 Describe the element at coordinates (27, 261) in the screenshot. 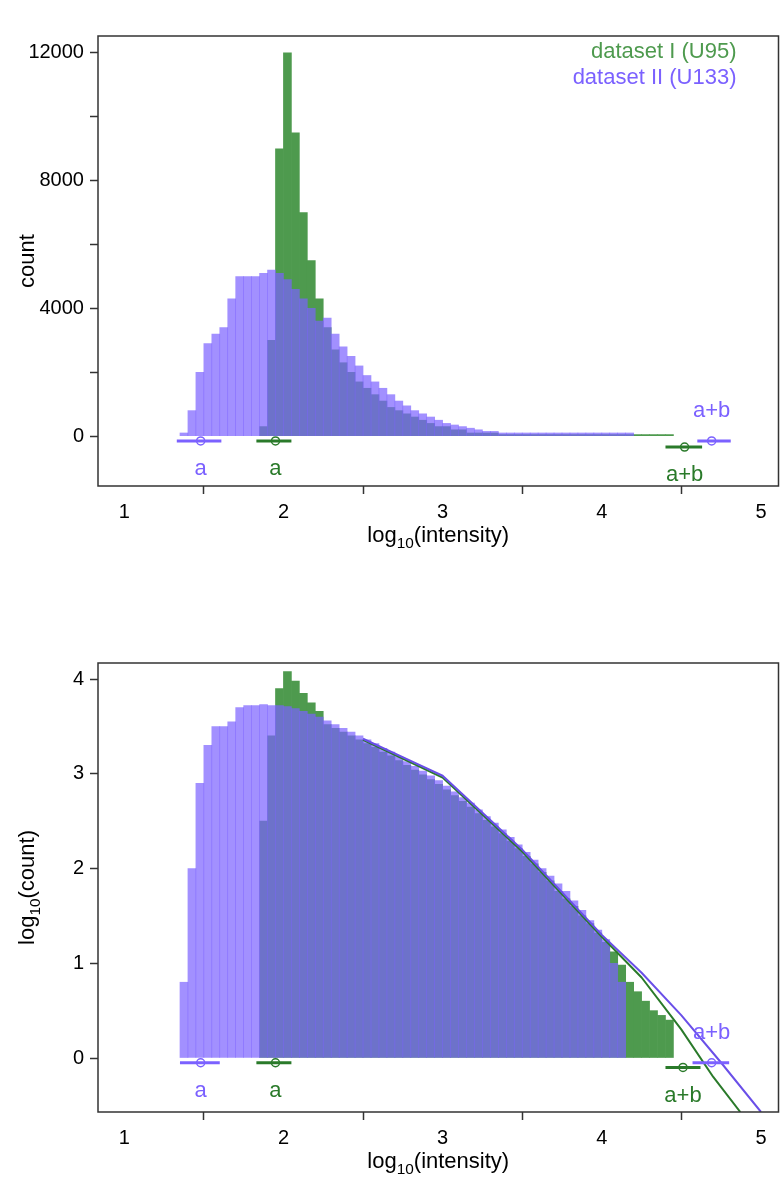

I see `y-axis-title: count` at that location.